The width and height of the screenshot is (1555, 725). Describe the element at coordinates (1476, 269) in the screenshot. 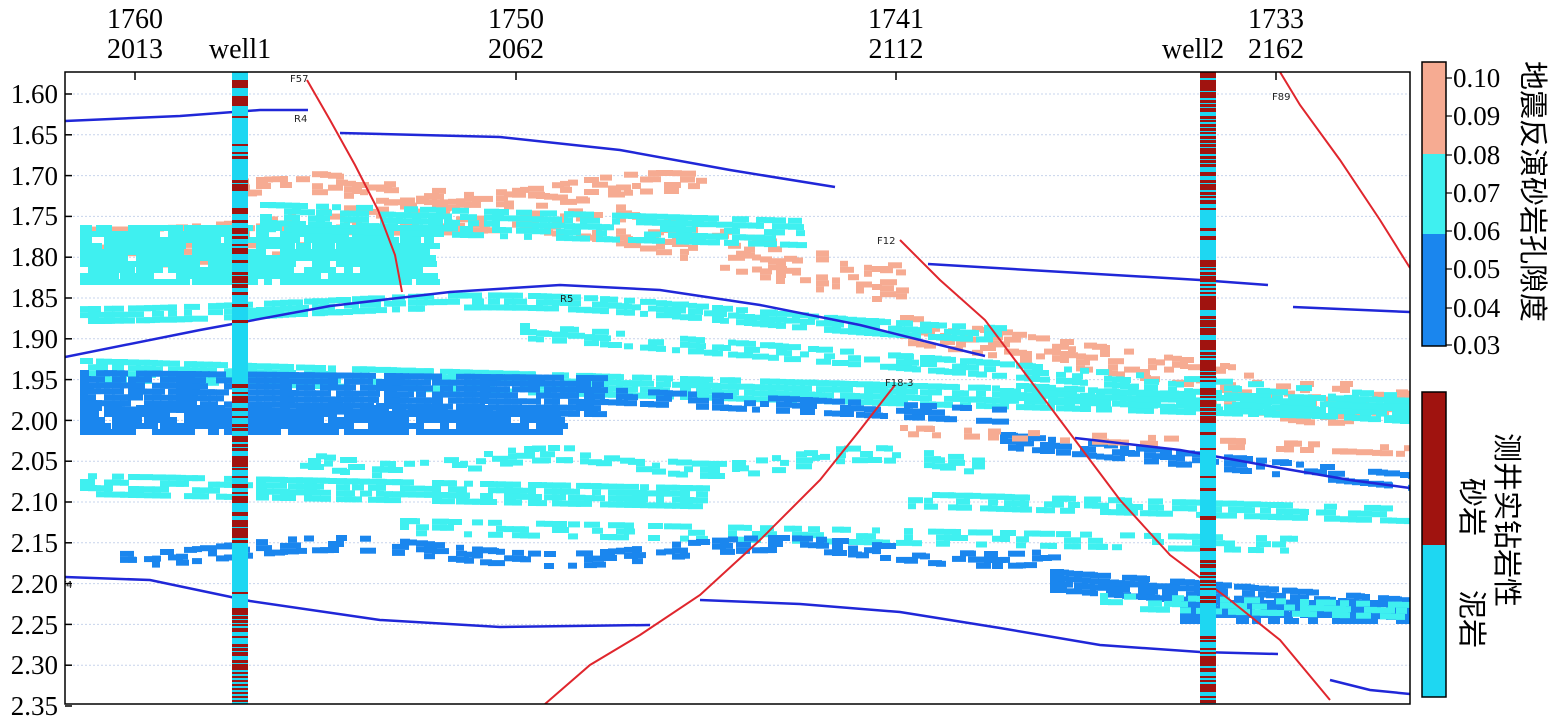

I see `porosity-tick: 0.05` at that location.